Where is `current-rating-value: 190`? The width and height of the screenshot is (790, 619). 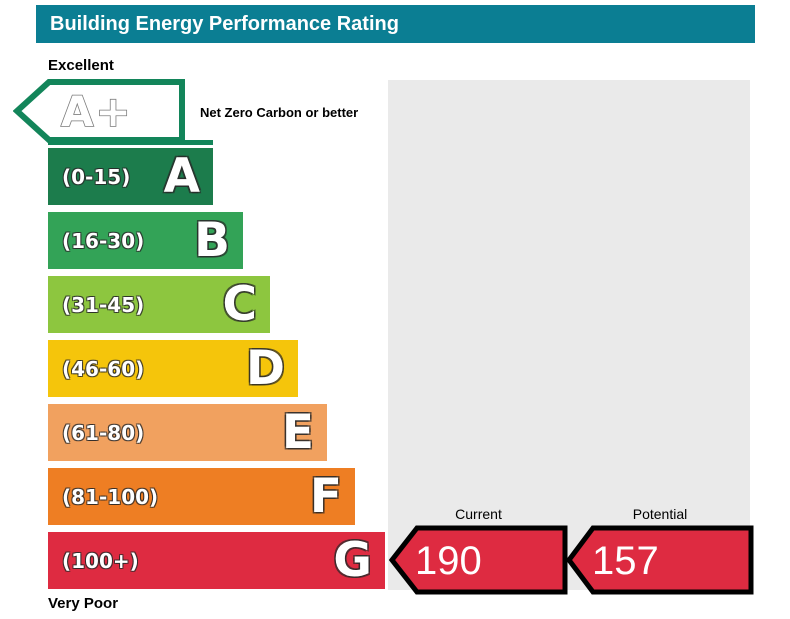
current-rating-value: 190 is located at coordinates (448, 561).